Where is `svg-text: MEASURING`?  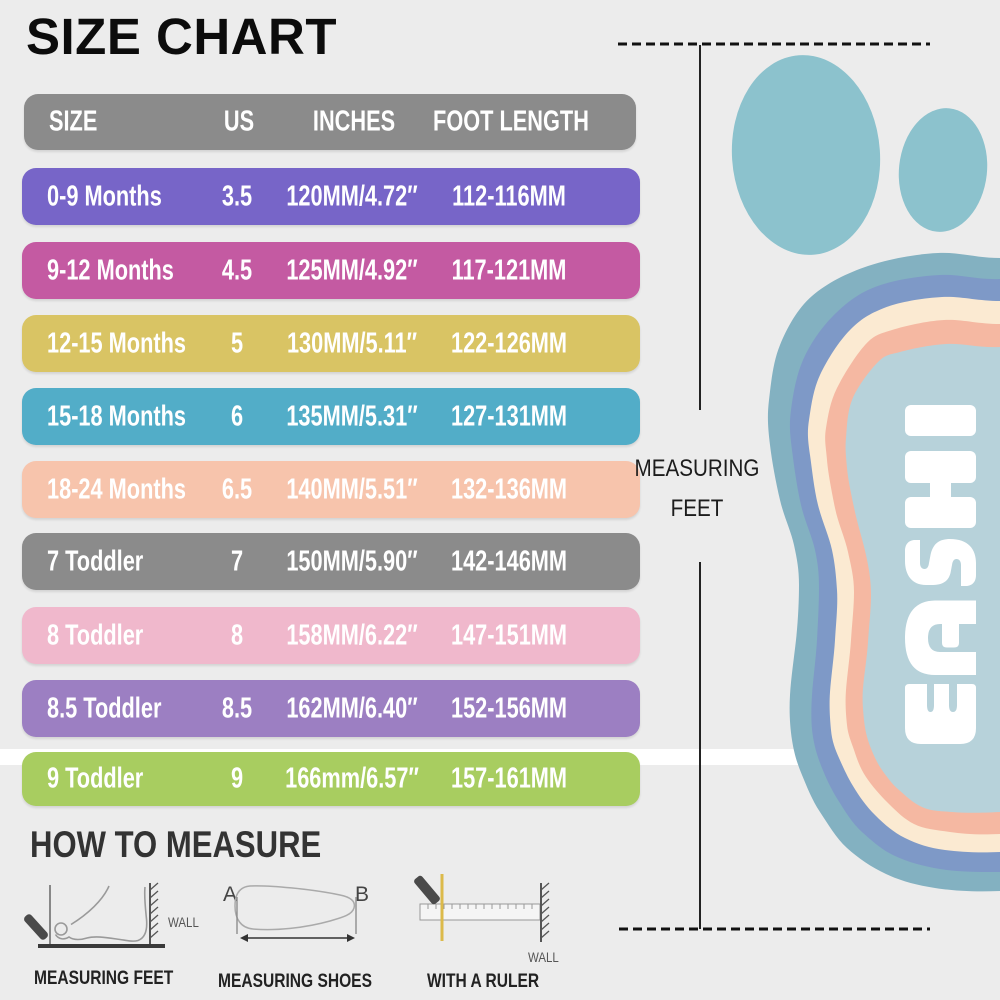 svg-text: MEASURING is located at coordinates (697, 468).